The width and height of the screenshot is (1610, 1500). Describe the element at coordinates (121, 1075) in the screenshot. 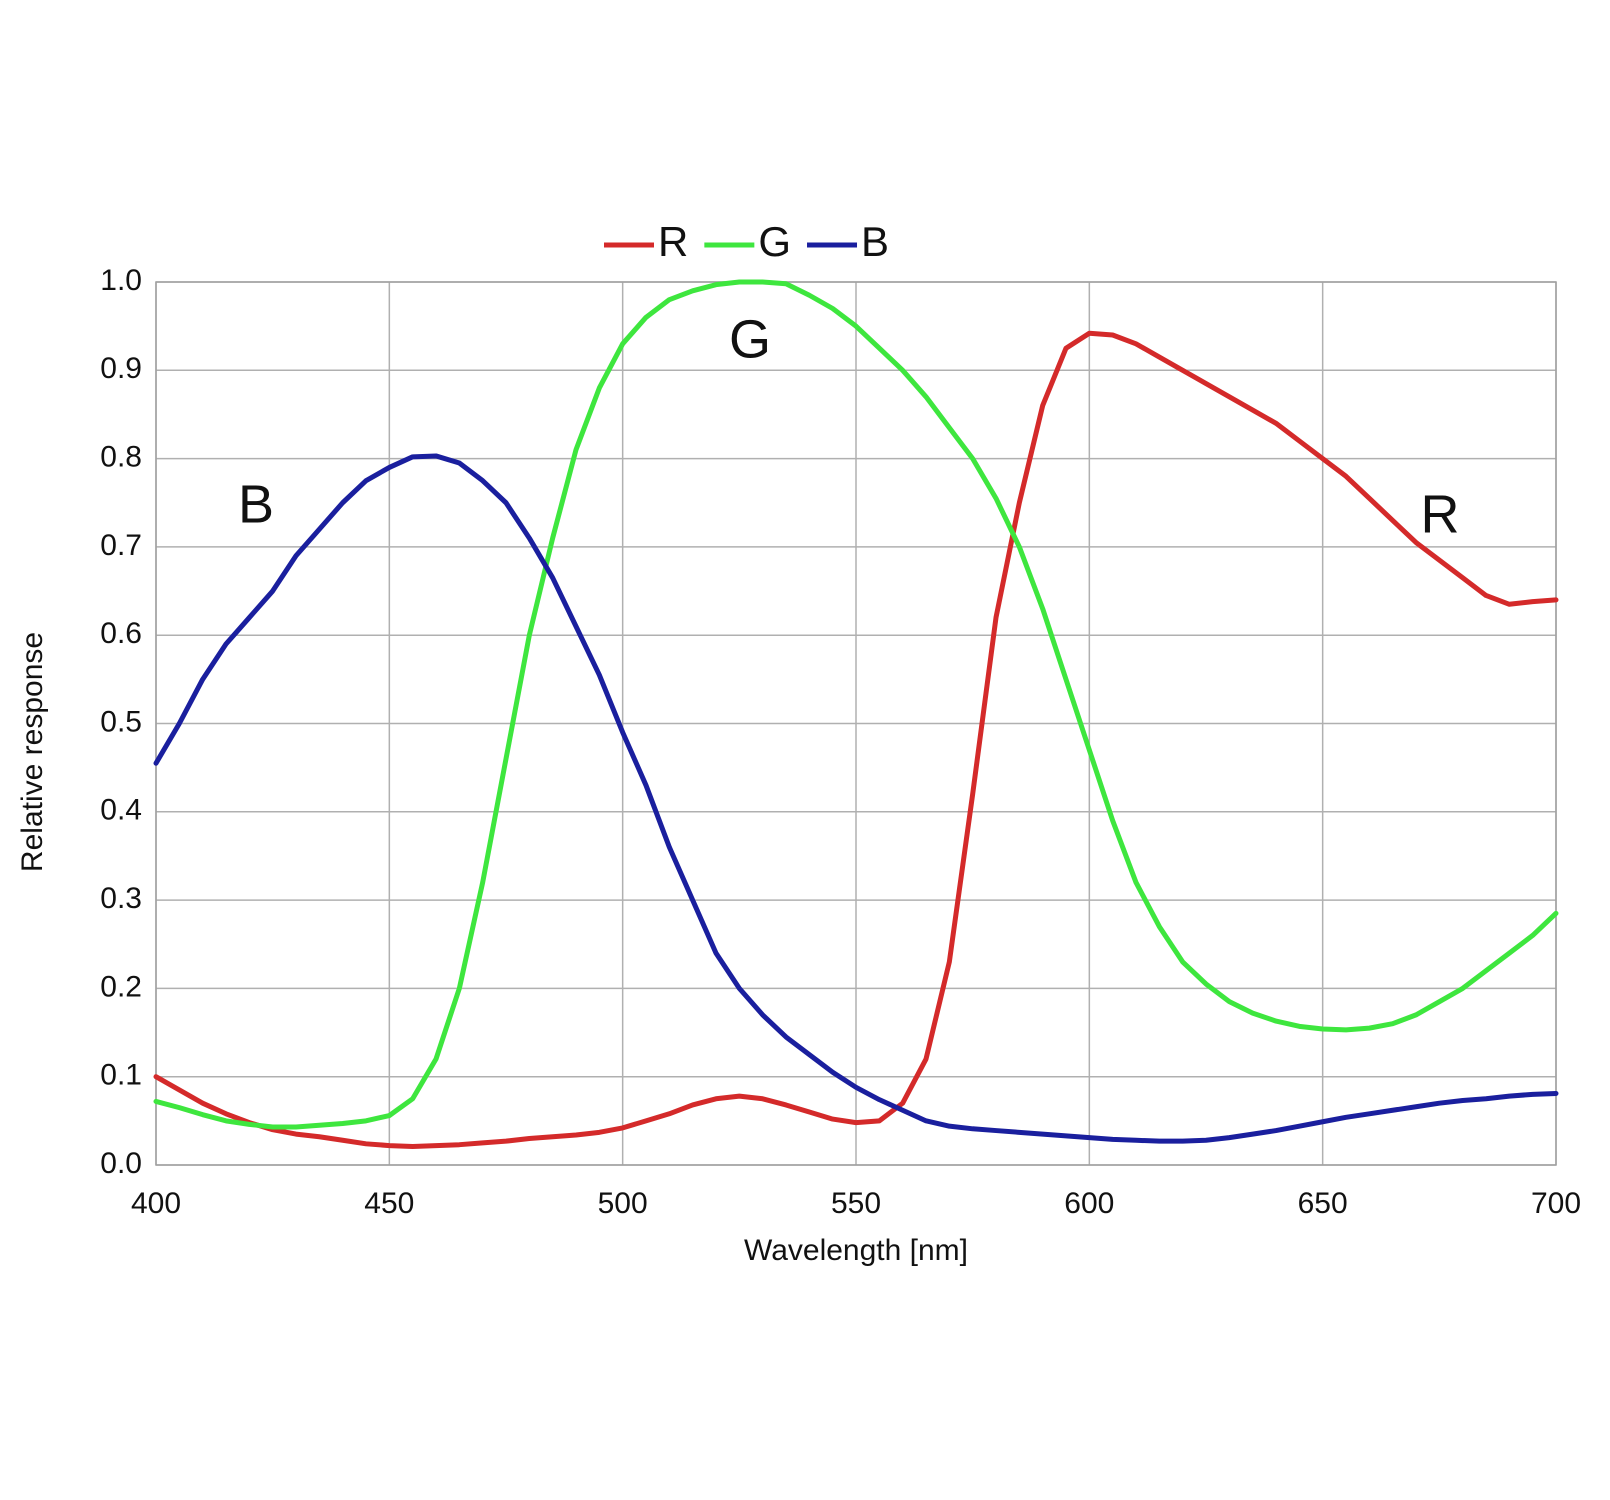

I see `y-tick-label: 0.1` at that location.